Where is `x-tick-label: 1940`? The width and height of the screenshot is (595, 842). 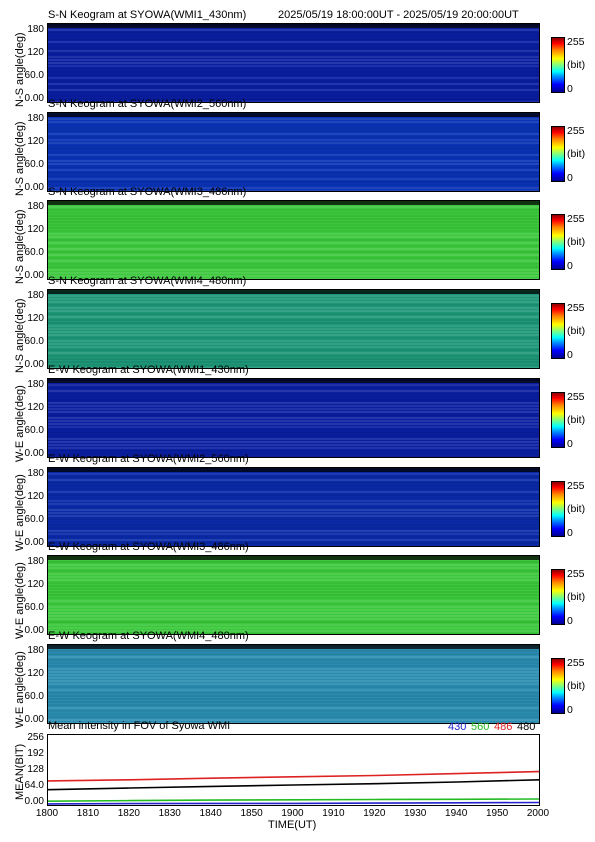 x-tick-label: 1940 is located at coordinates (456, 813).